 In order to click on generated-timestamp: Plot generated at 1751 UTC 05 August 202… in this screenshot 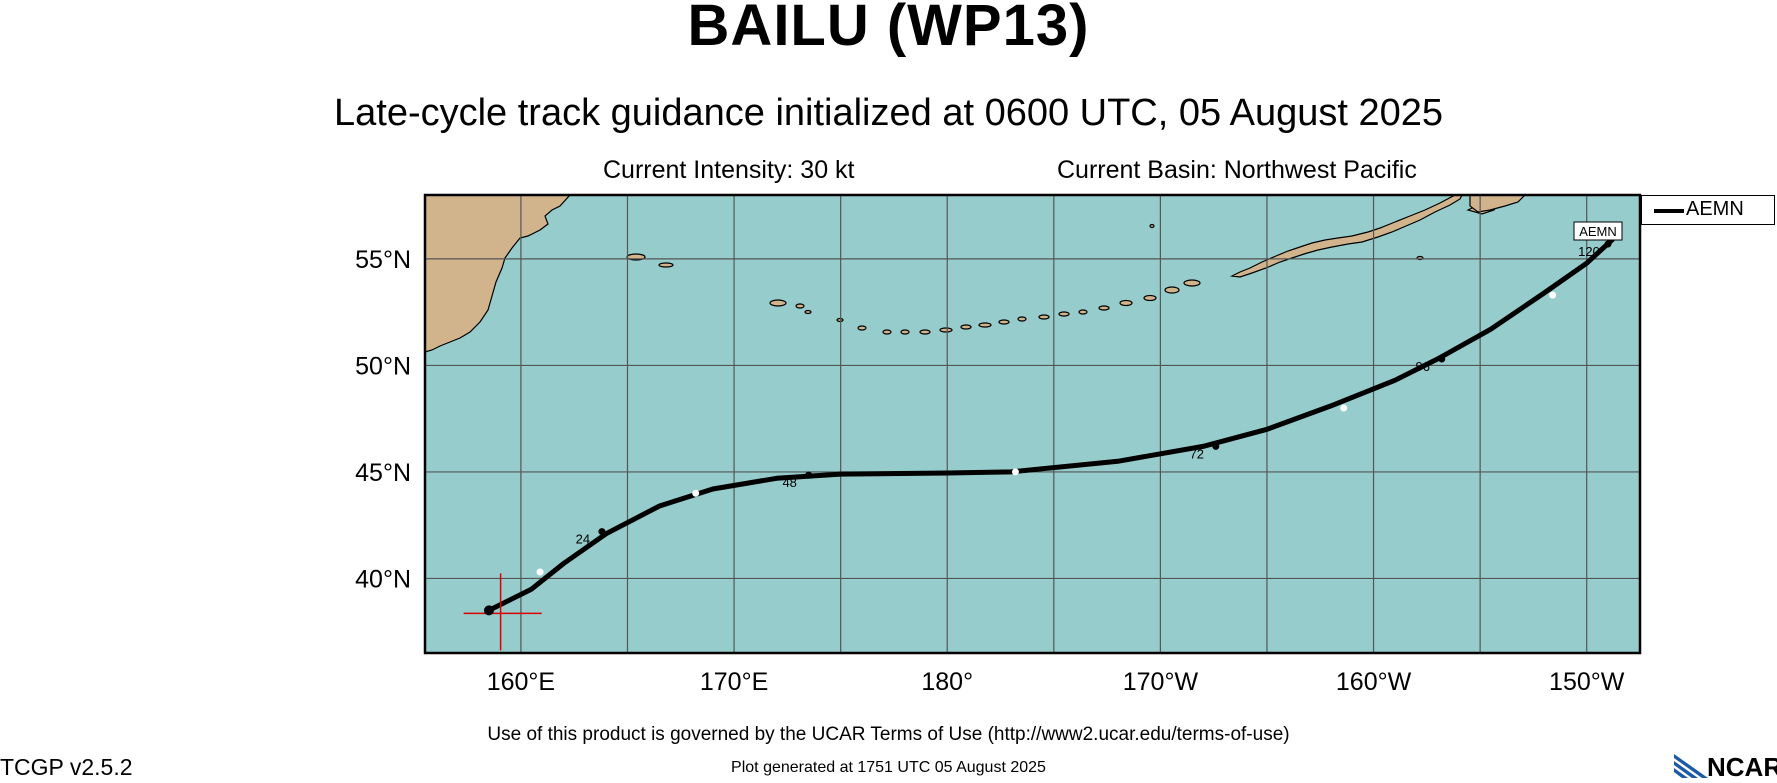, I will do `click(888, 767)`.